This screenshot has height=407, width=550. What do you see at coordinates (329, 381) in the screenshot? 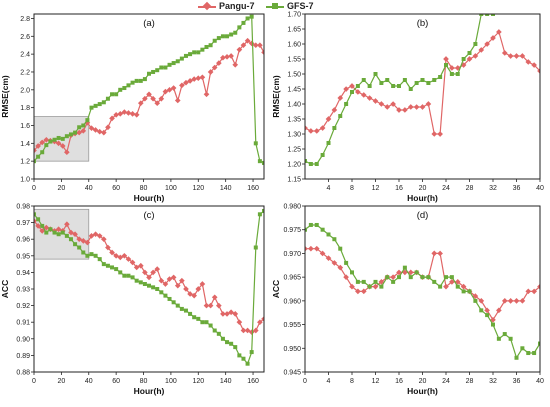
I see `x-tick-label: 4` at bounding box center [329, 381].